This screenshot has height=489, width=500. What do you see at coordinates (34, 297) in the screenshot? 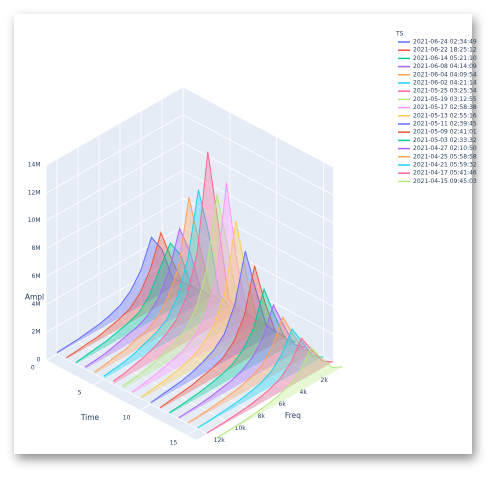
I see `z-axis-title: Ampl` at bounding box center [34, 297].